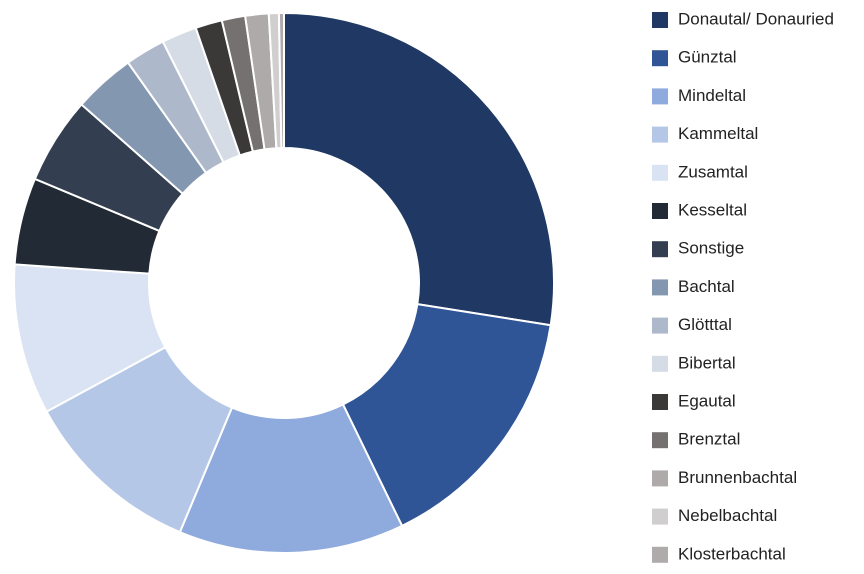  I want to click on legend-label: Brenztal, so click(709, 439).